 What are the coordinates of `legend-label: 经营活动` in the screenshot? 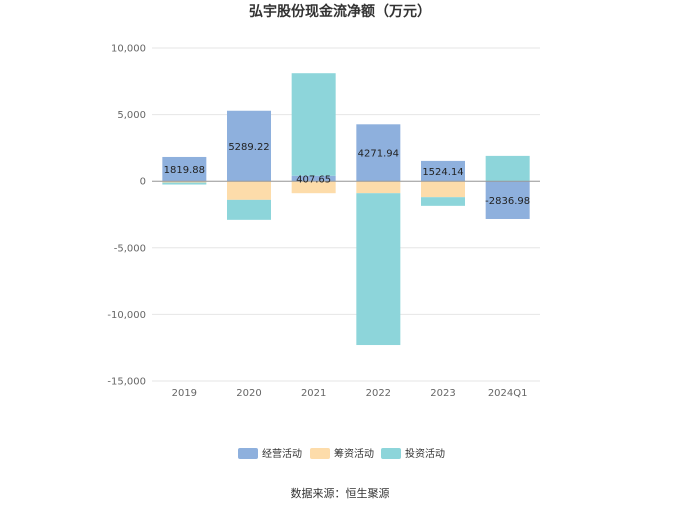 It's located at (282, 453).